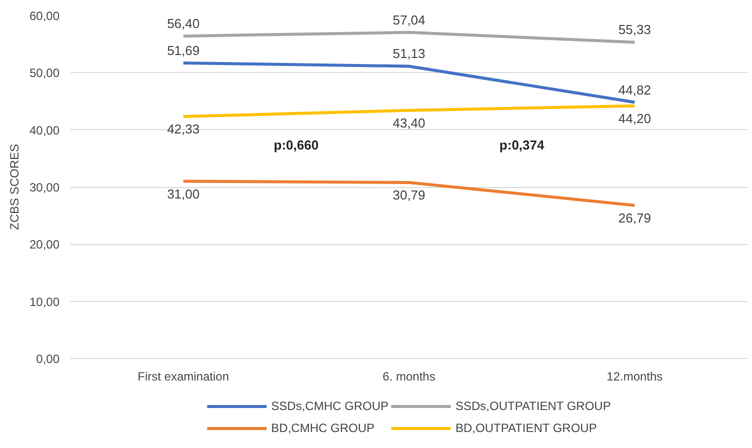  I want to click on data-label: 55,33, so click(634, 30).